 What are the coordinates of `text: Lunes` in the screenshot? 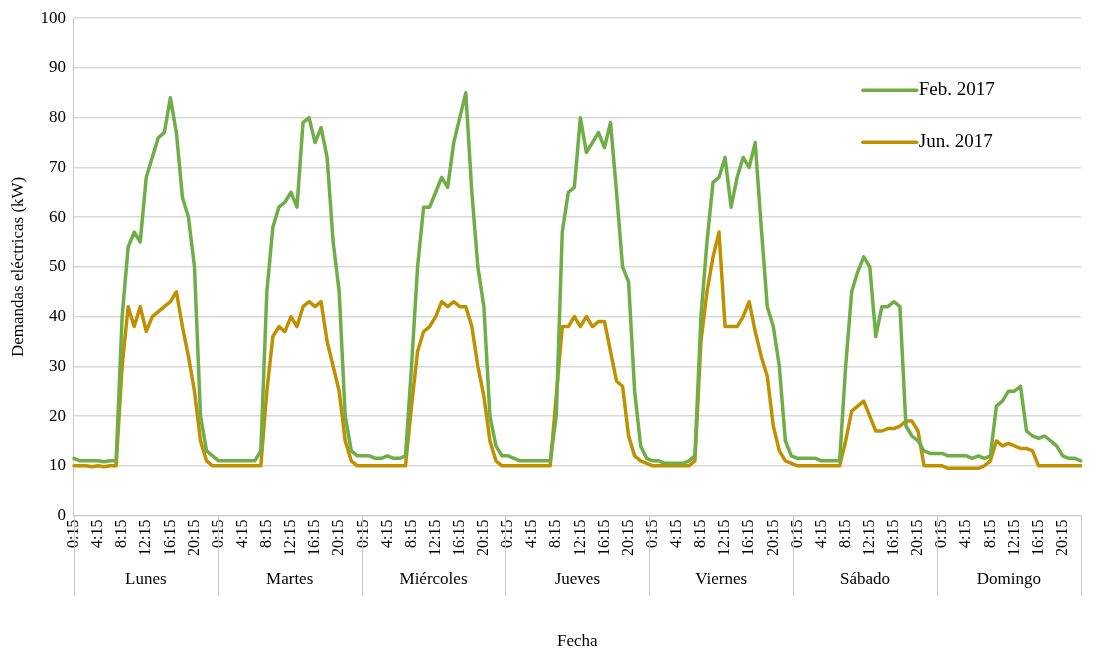 It's located at (146, 579).